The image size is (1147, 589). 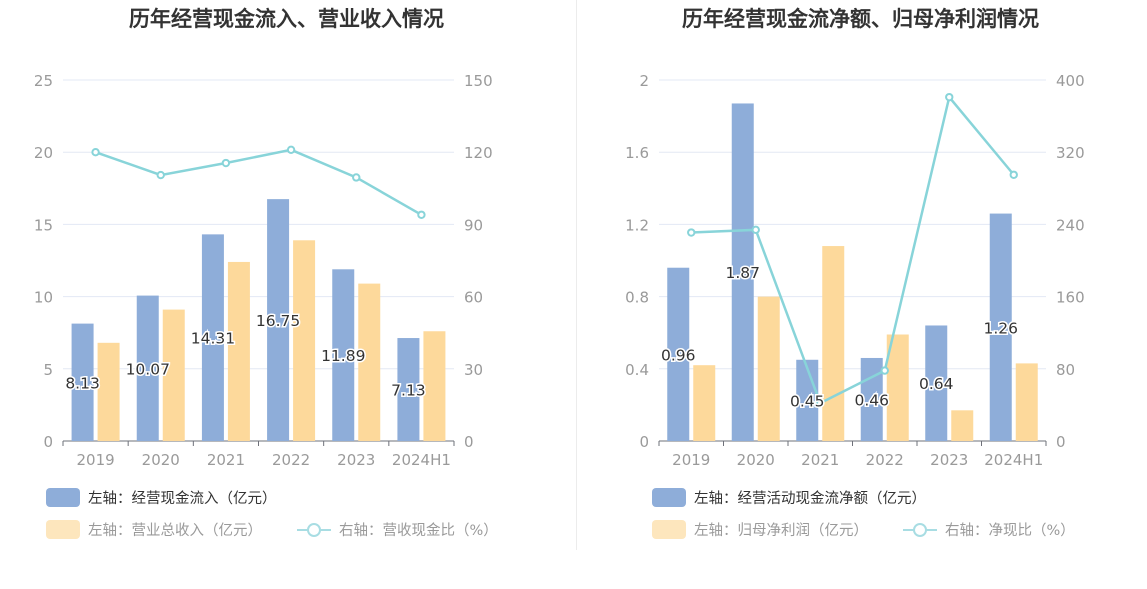 I want to click on y-tick-label-right: 80, so click(x=1065, y=370).